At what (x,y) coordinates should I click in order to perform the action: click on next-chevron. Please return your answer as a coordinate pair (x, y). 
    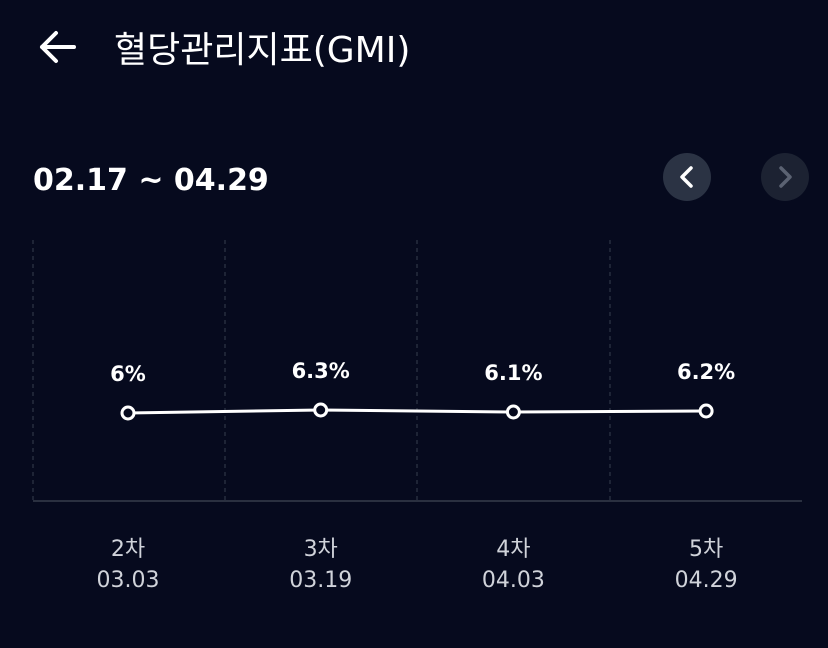
    Looking at the image, I should click on (785, 177).